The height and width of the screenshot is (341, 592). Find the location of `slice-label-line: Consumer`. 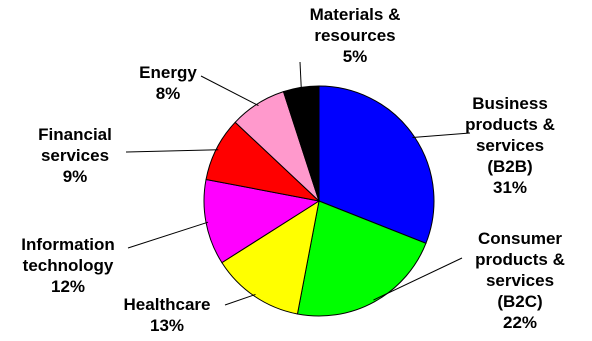

slice-label-line: Consumer is located at coordinates (520, 238).